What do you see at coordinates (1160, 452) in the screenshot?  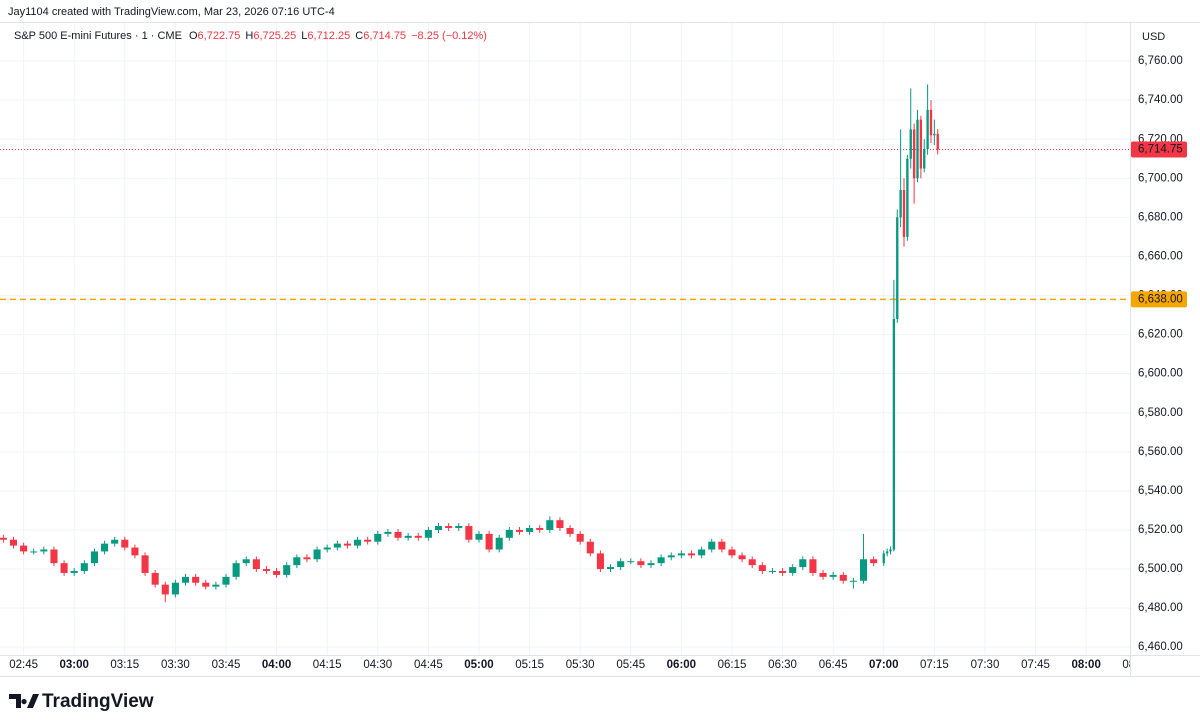 I see `y-tick-label: 6,560.00` at bounding box center [1160, 452].